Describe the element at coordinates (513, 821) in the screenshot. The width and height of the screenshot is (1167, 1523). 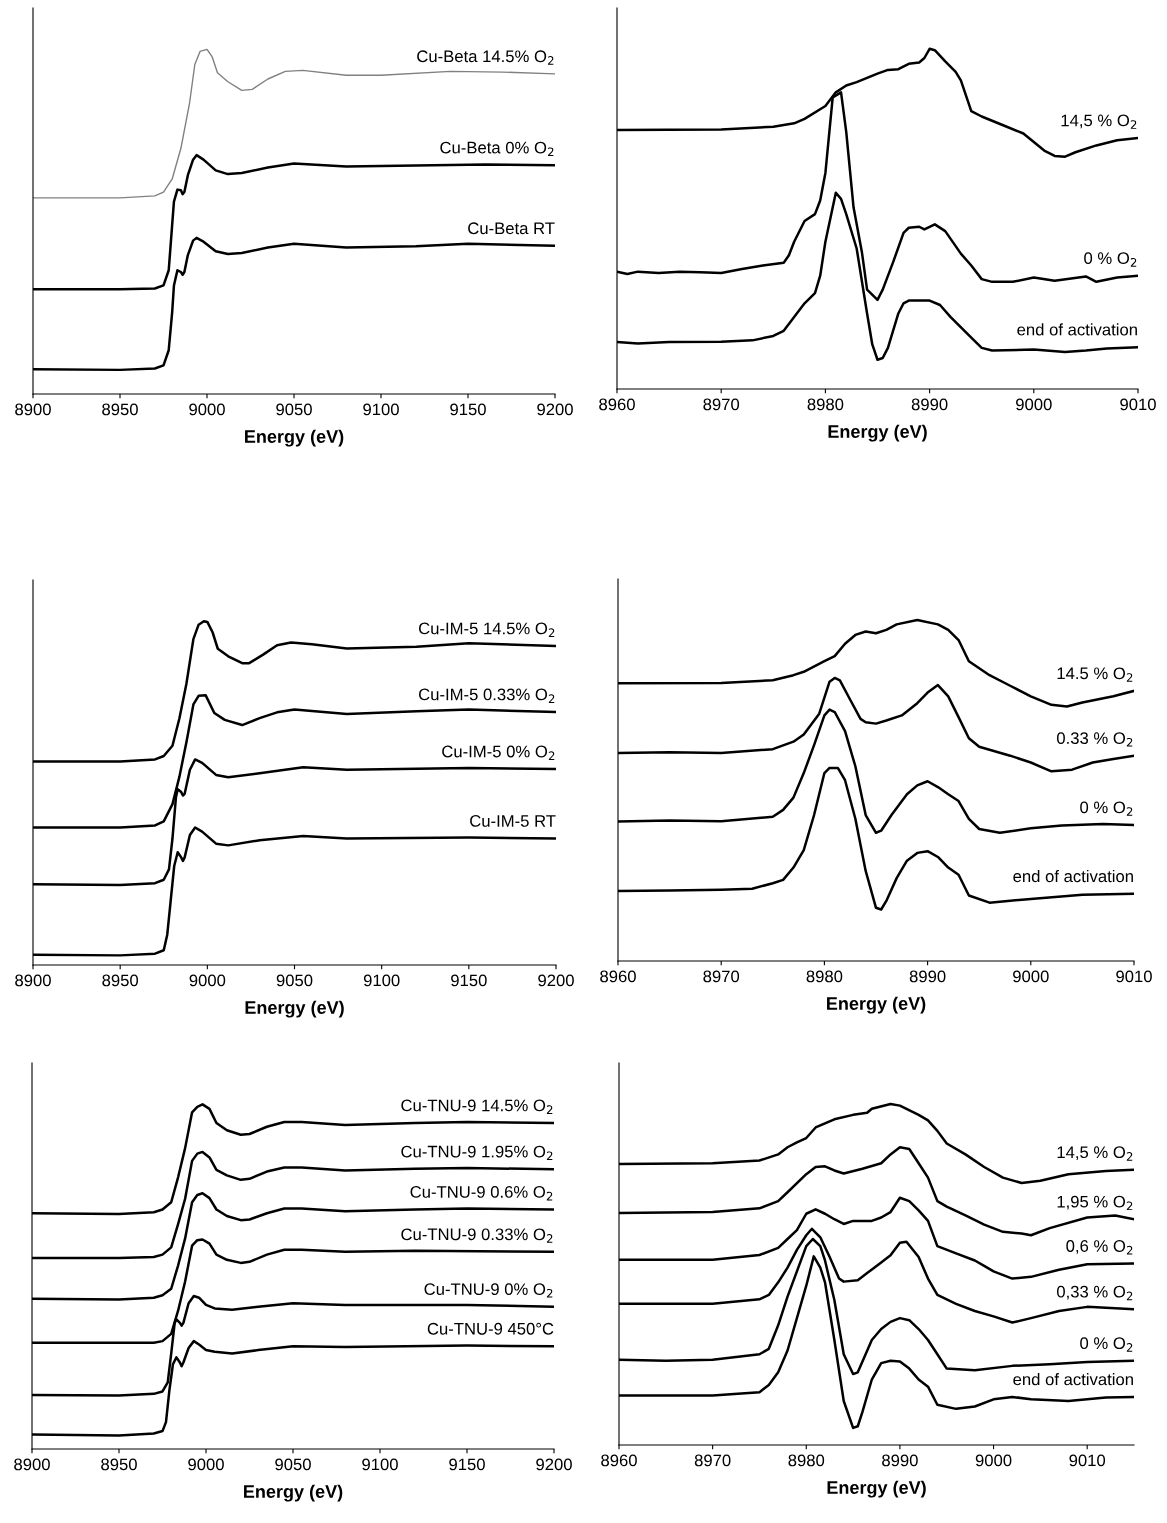
I see `series-label: Cu-IM-5 RT` at that location.